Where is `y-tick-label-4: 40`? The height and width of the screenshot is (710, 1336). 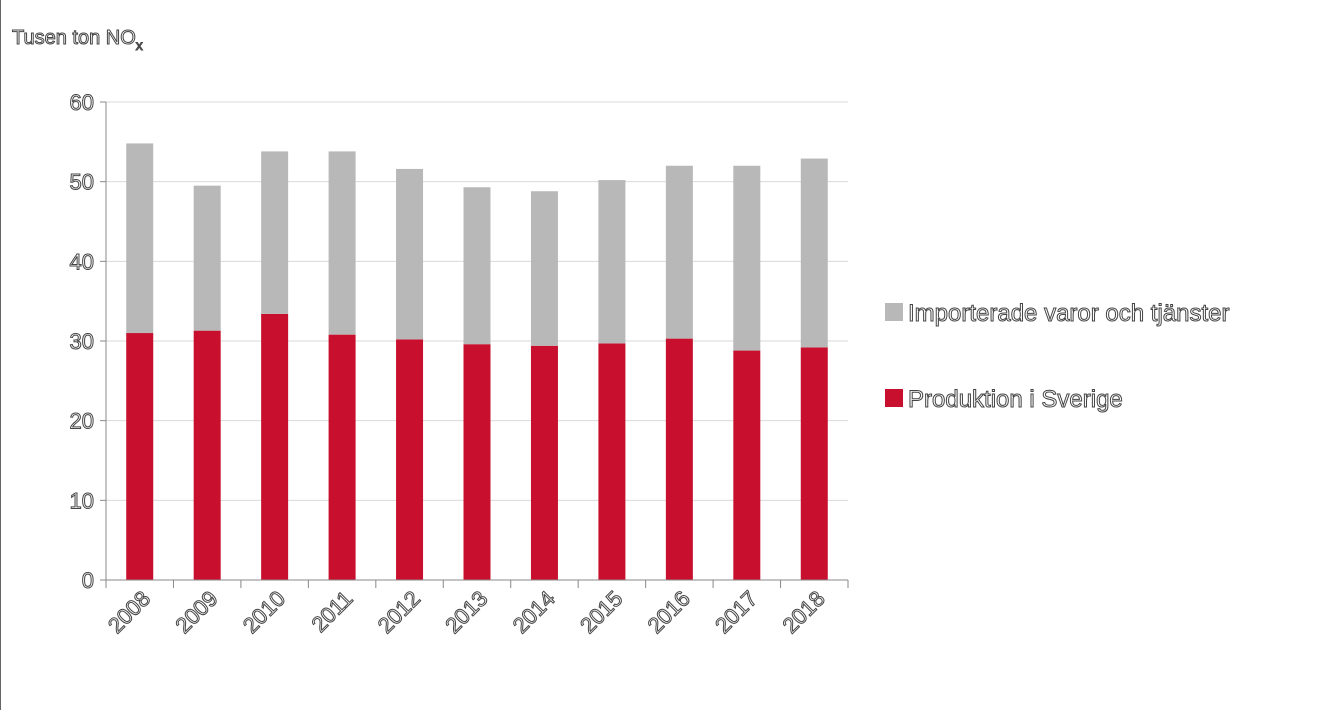
y-tick-label-4: 40 is located at coordinates (82, 261).